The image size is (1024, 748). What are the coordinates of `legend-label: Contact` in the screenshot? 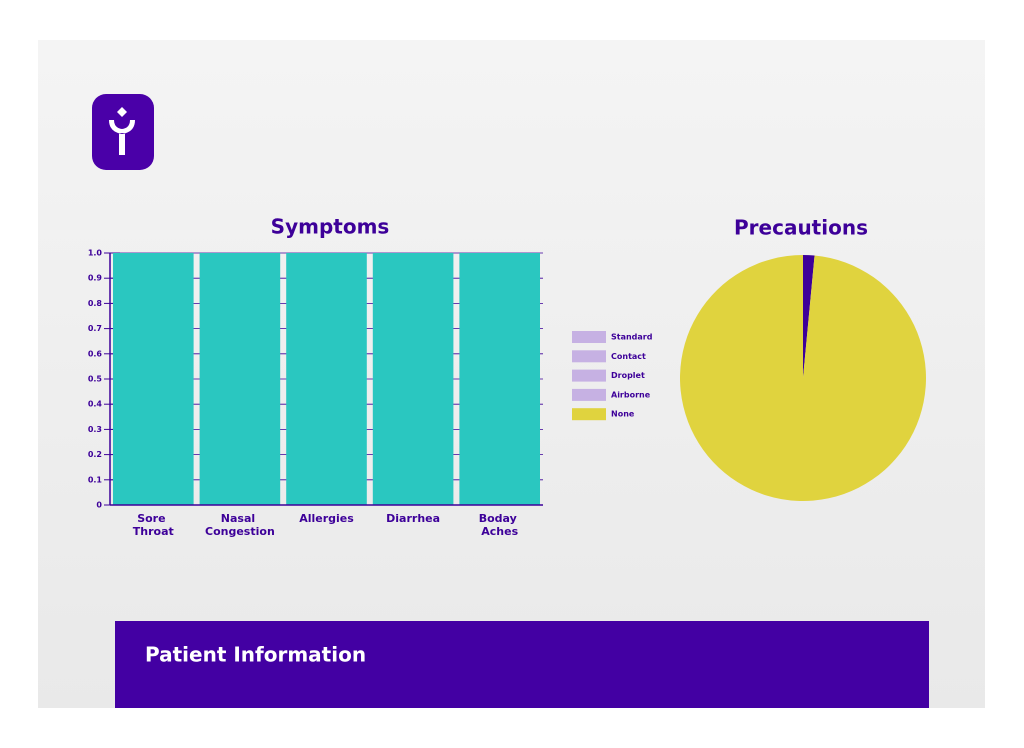 It's located at (628, 356).